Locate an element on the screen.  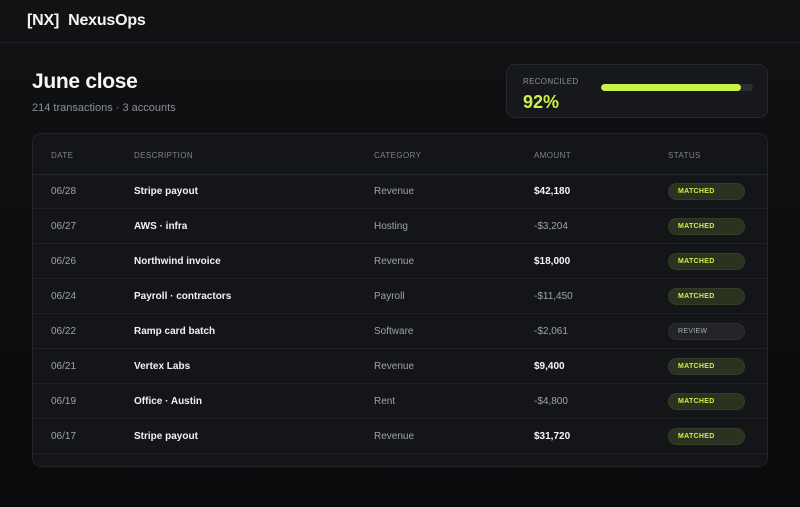
page-title: June close is located at coordinates (85, 81).